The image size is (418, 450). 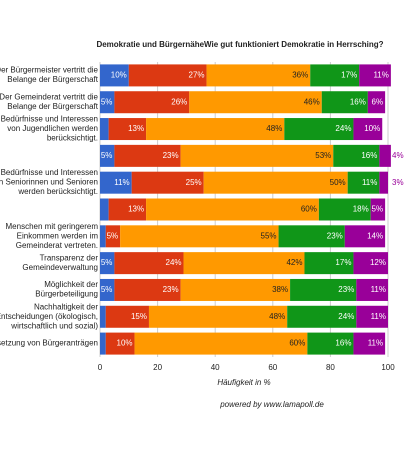 I want to click on value-label: 46%, so click(x=312, y=101).